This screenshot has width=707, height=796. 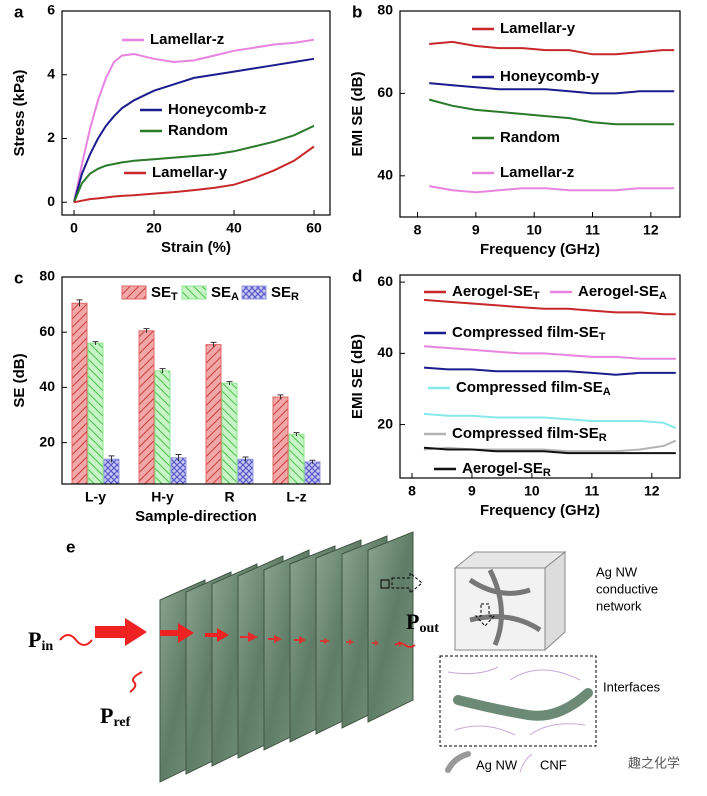 I want to click on network-label: network, so click(x=619, y=605).